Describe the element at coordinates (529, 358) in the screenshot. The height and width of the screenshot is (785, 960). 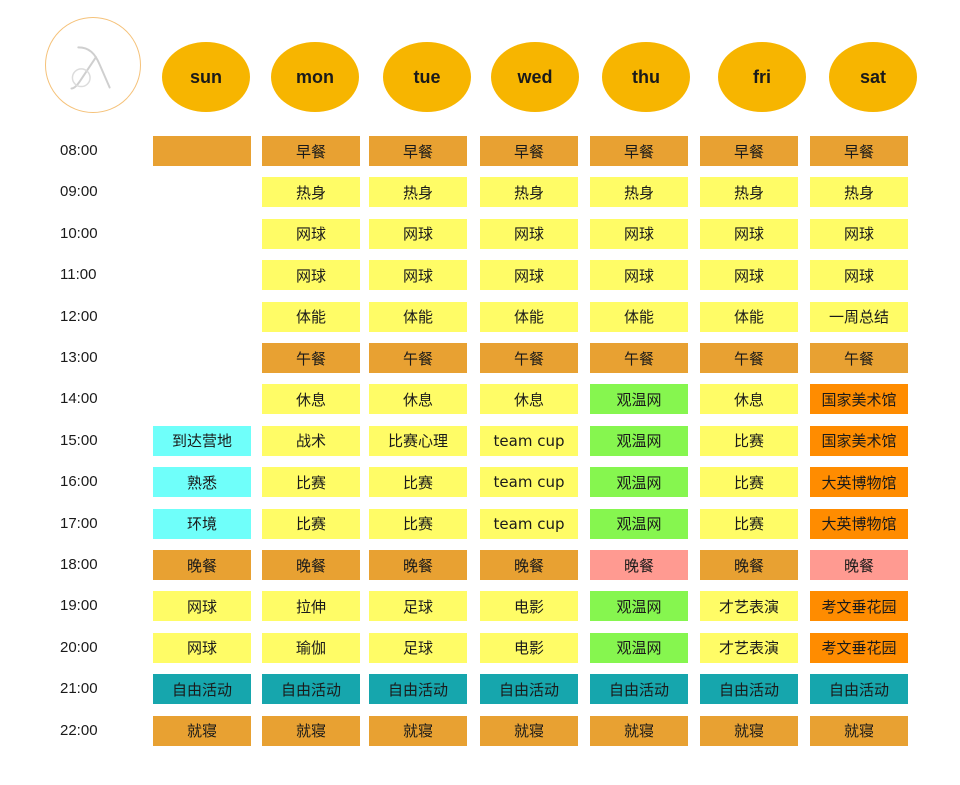
I see `schedule-cell-wed: 午餐` at that location.